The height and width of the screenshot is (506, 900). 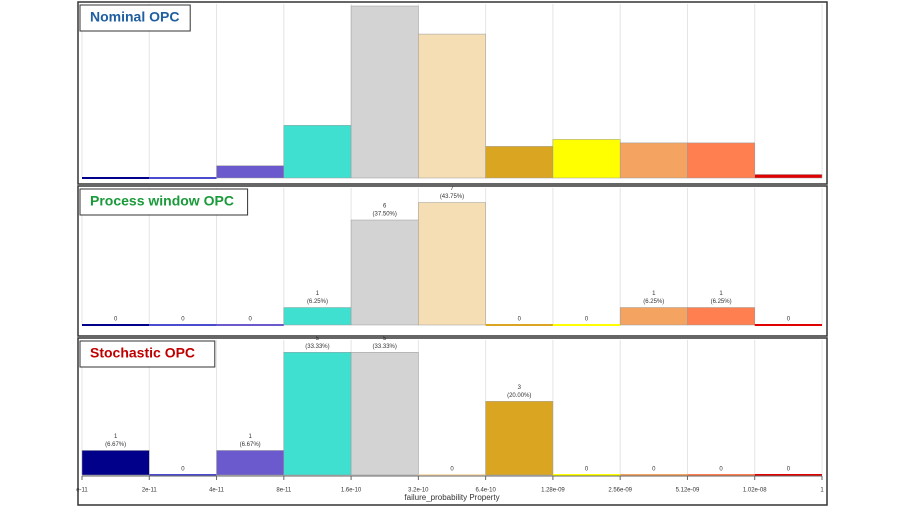 I want to click on chart-title: Nominal OPC, so click(x=134, y=17).